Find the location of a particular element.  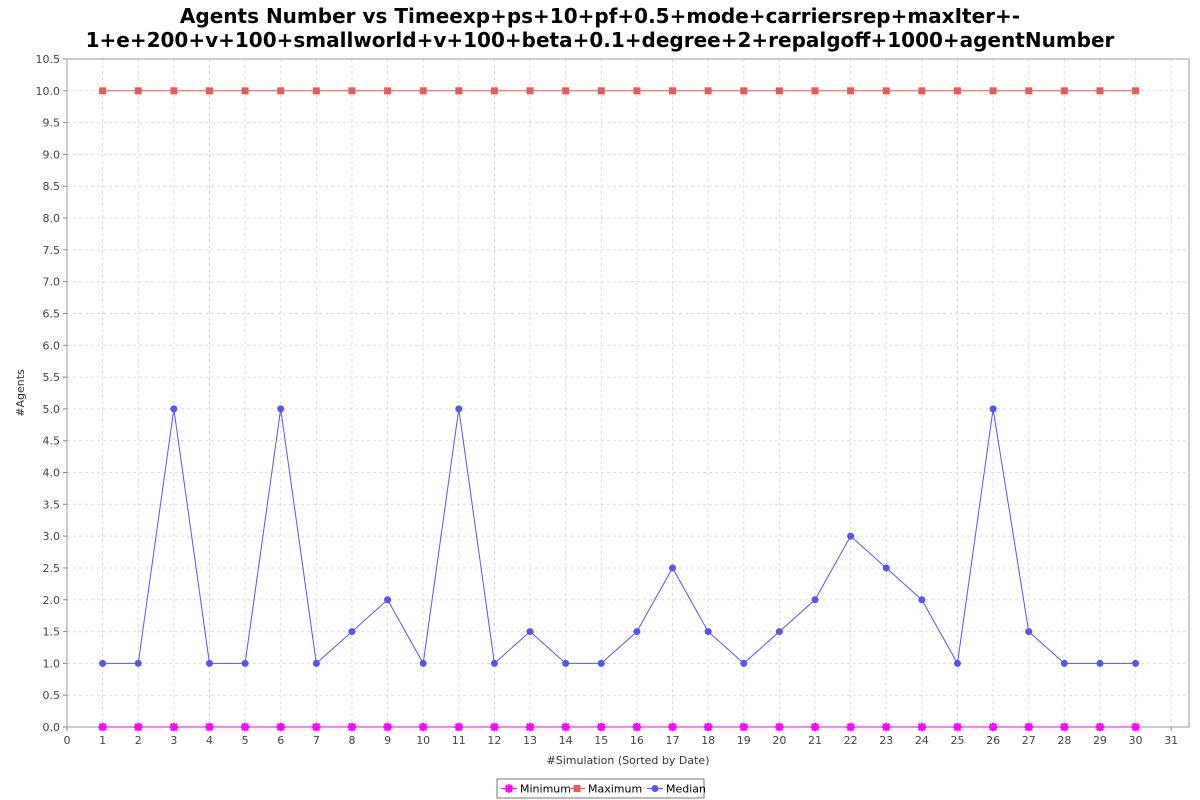

legend-item-minimum: Minimum is located at coordinates (536, 789).